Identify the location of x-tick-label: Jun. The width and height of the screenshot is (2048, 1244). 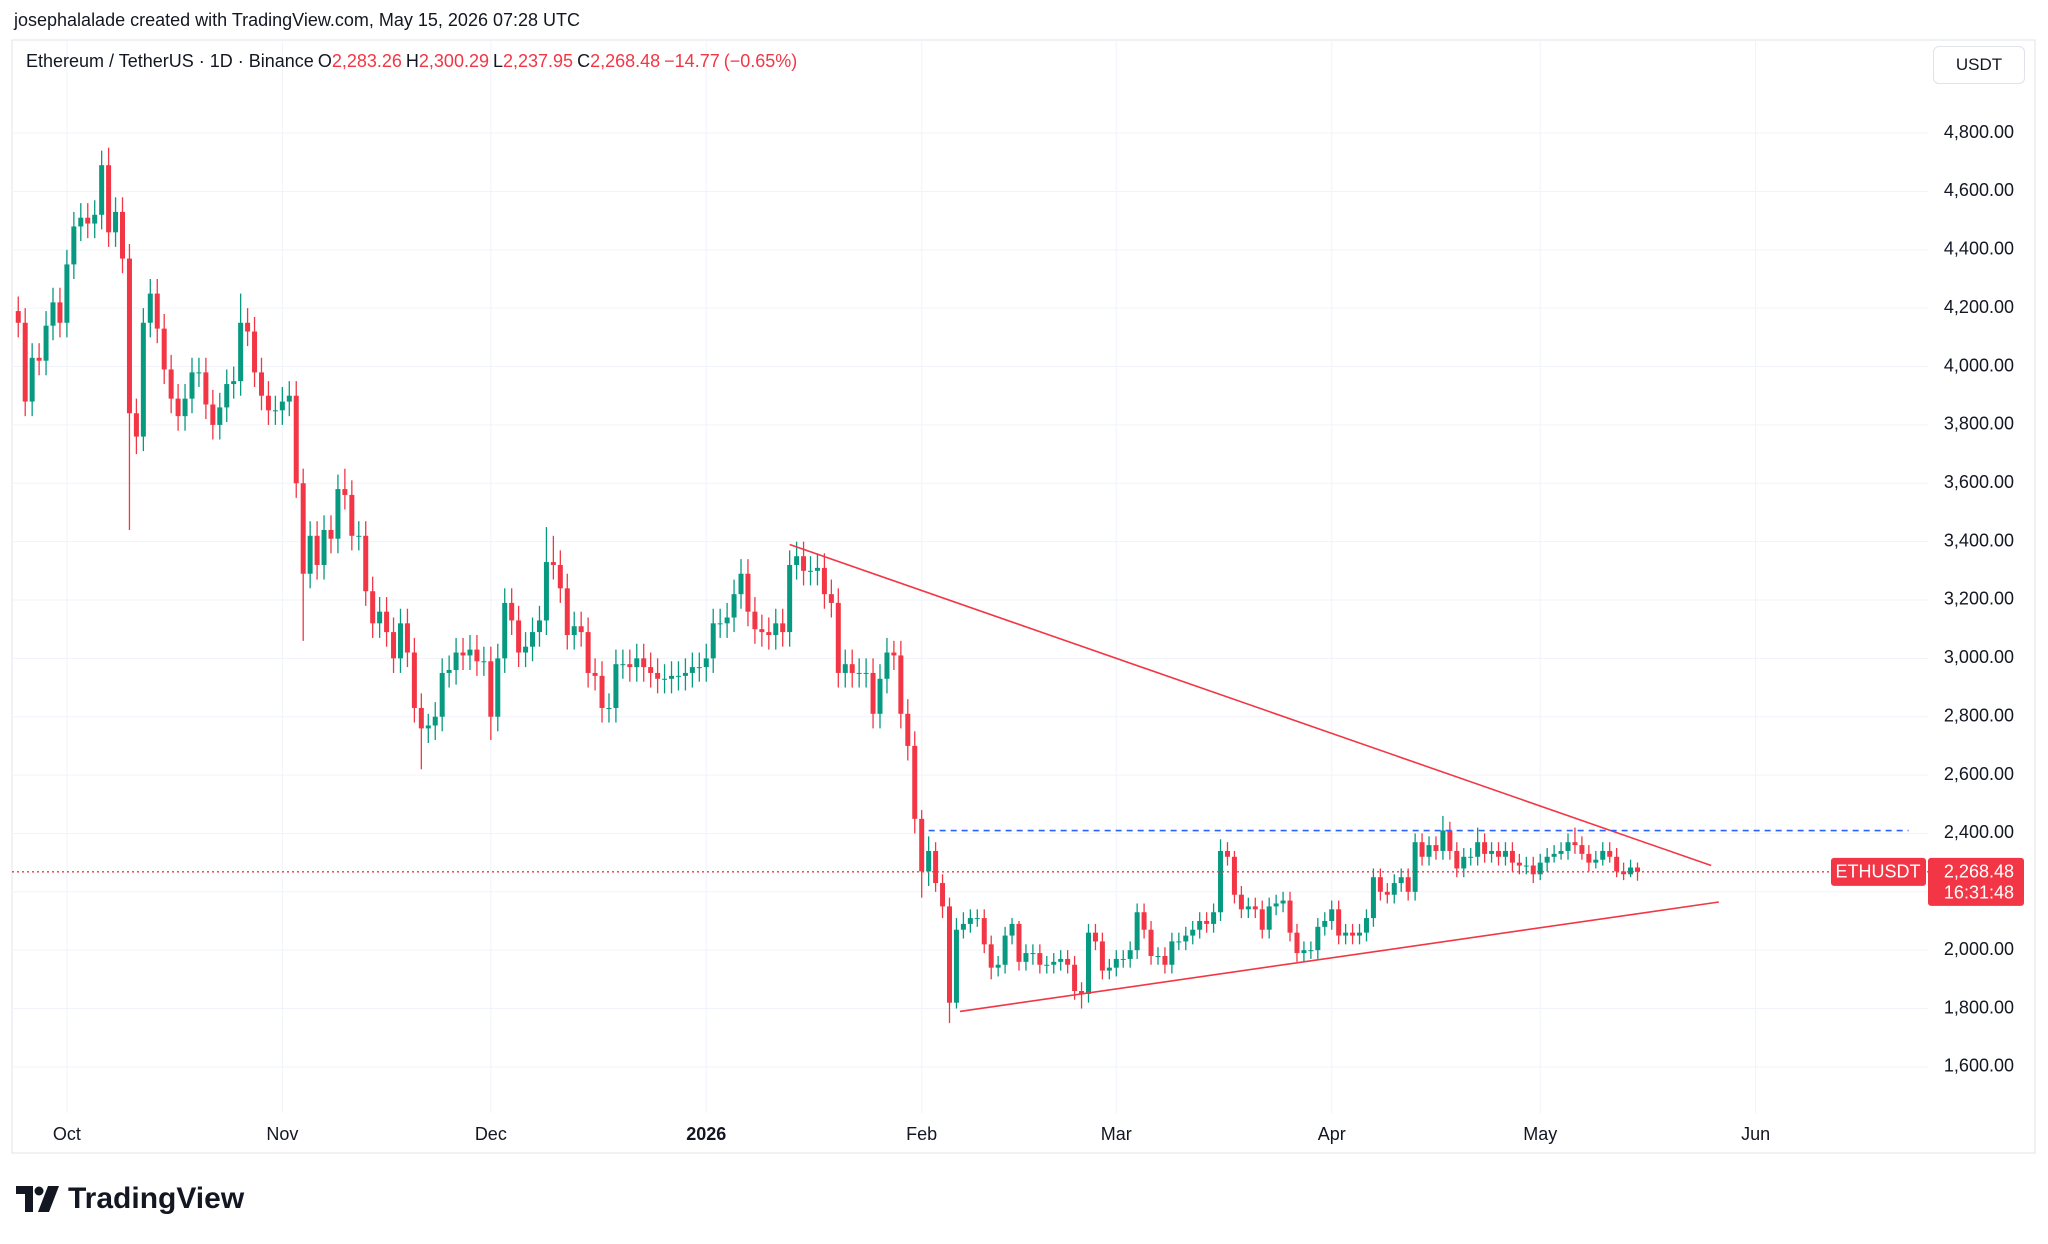
(1755, 1134).